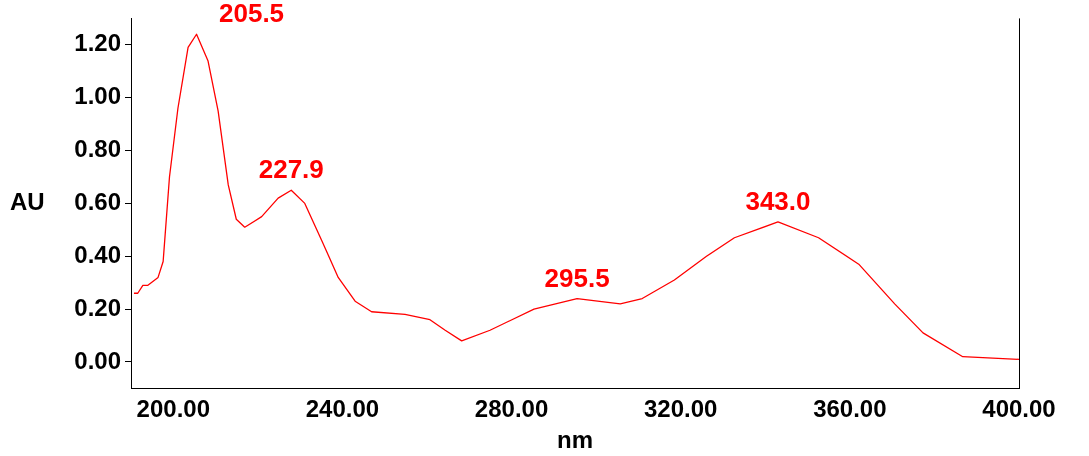 The width and height of the screenshot is (1089, 456). I want to click on x-tick-label: 360.00, so click(850, 409).